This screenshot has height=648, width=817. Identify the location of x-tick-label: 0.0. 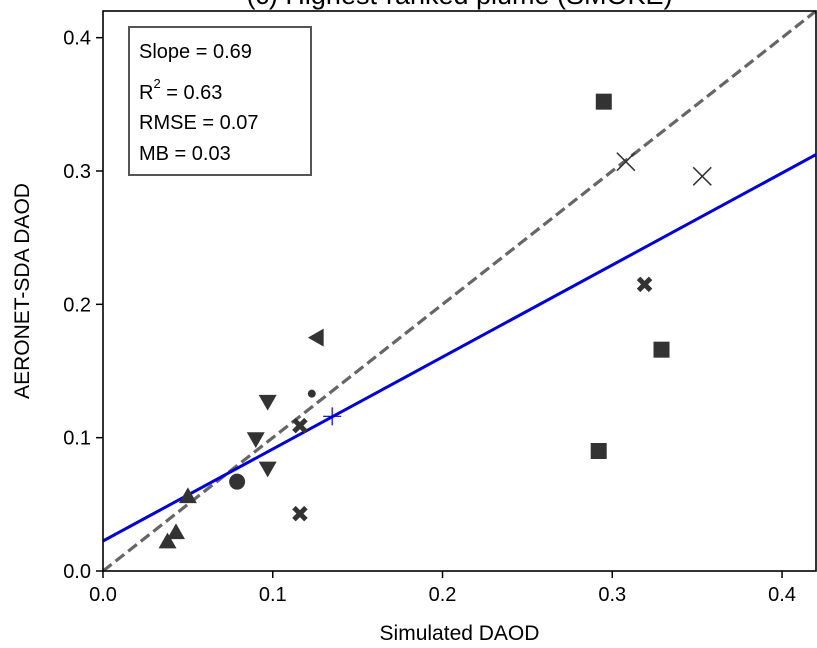
(103, 595).